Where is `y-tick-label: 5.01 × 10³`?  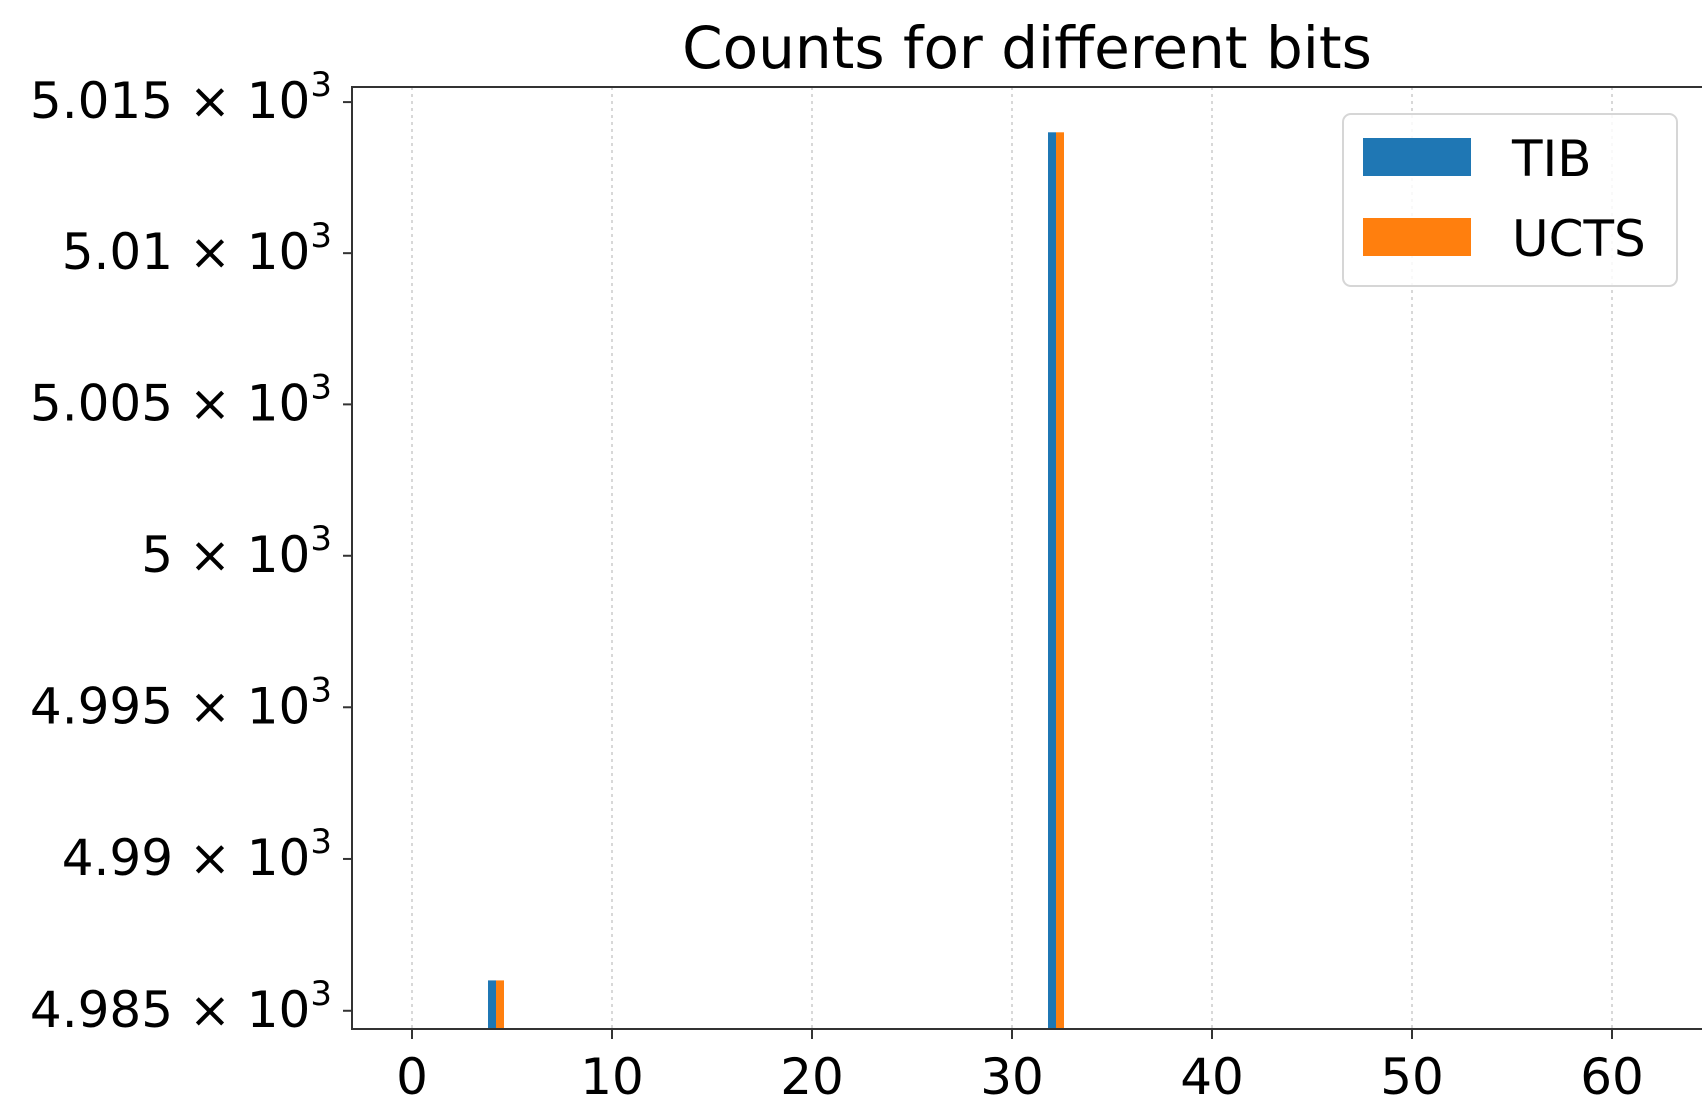 y-tick-label: 5.01 × 10³ is located at coordinates (197, 248).